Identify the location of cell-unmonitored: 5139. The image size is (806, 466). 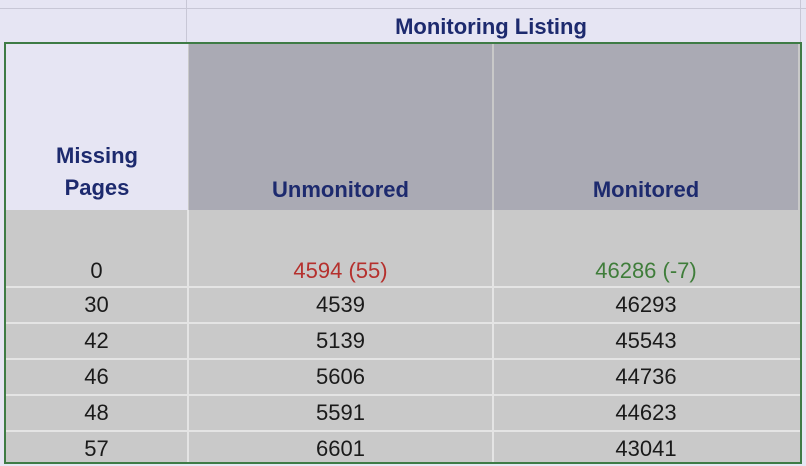
(340, 340).